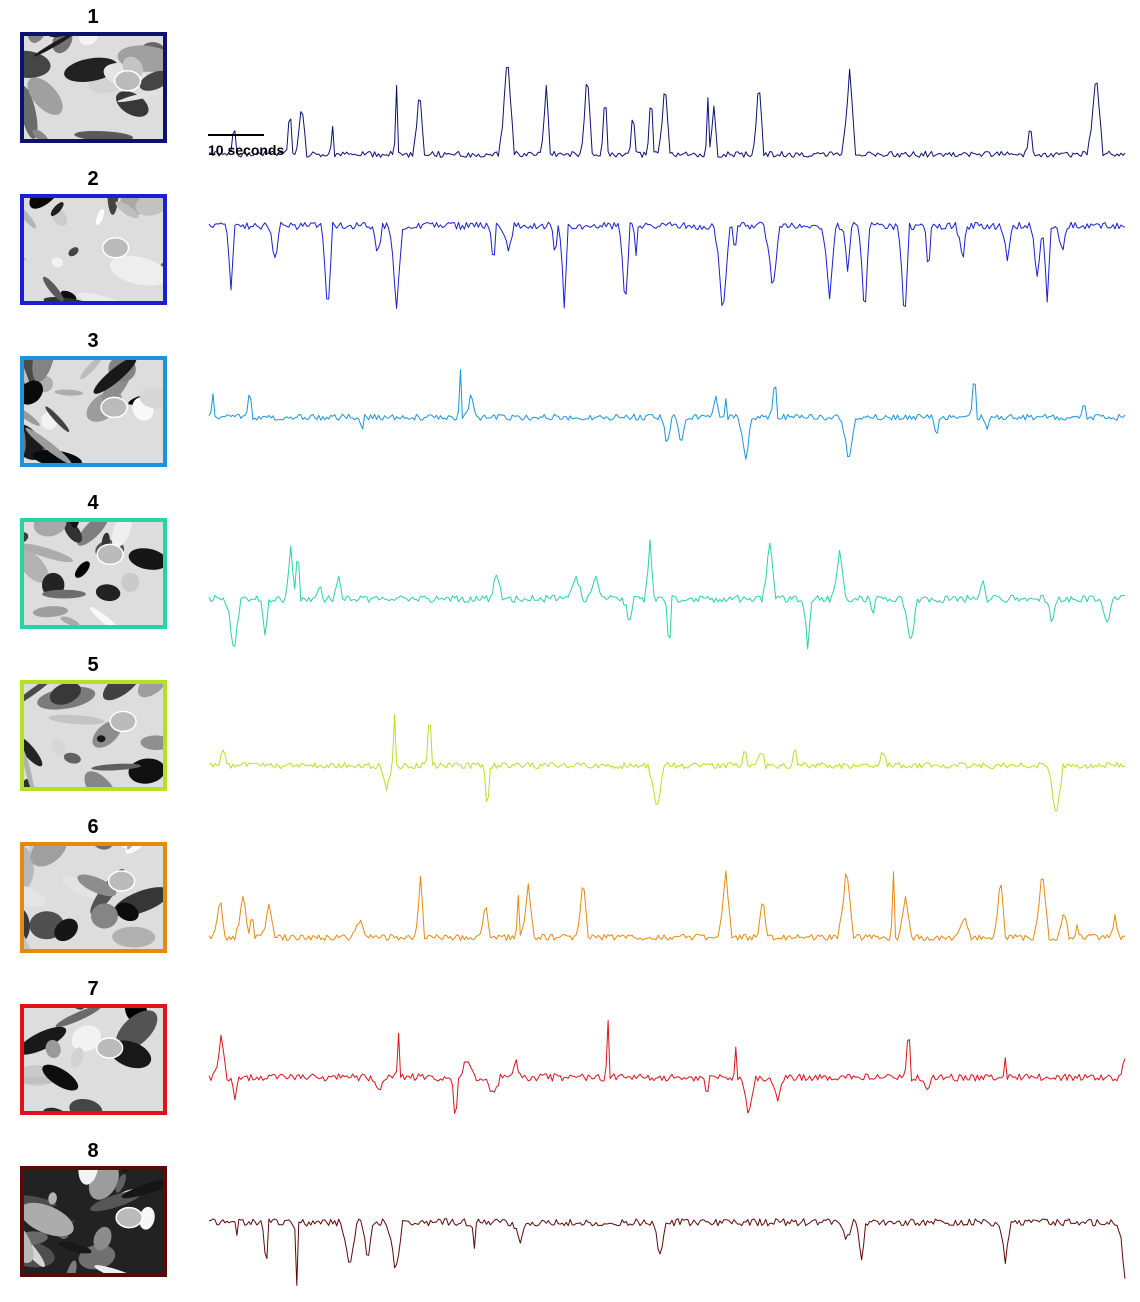 The width and height of the screenshot is (1140, 1302). Describe the element at coordinates (93, 989) in the screenshot. I see `panel-number: 7` at that location.